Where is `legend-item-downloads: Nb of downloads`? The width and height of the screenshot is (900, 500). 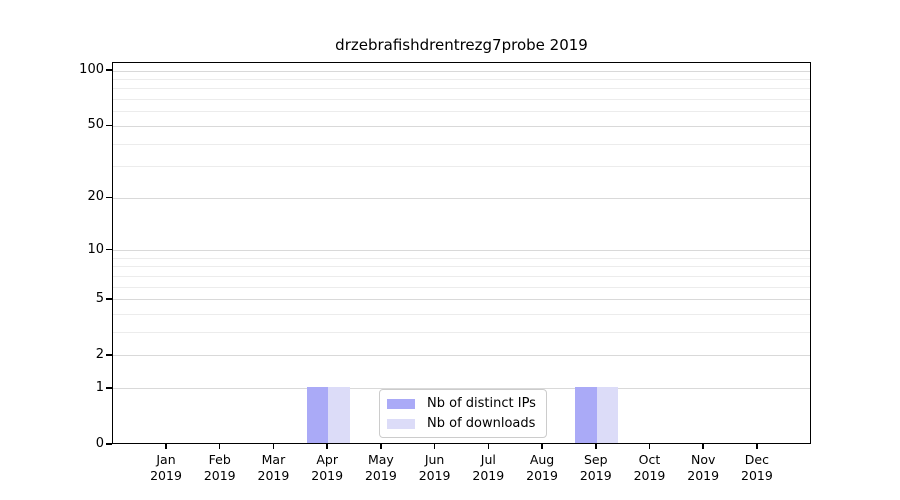
legend-item-downloads: Nb of downloads is located at coordinates (466, 424).